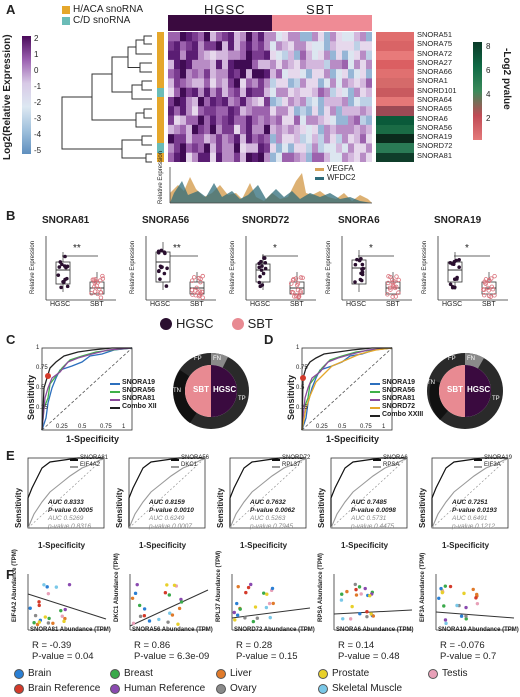 The image size is (520, 697). Describe the element at coordinates (275, 248) in the screenshot. I see `significance-marker: *` at that location.